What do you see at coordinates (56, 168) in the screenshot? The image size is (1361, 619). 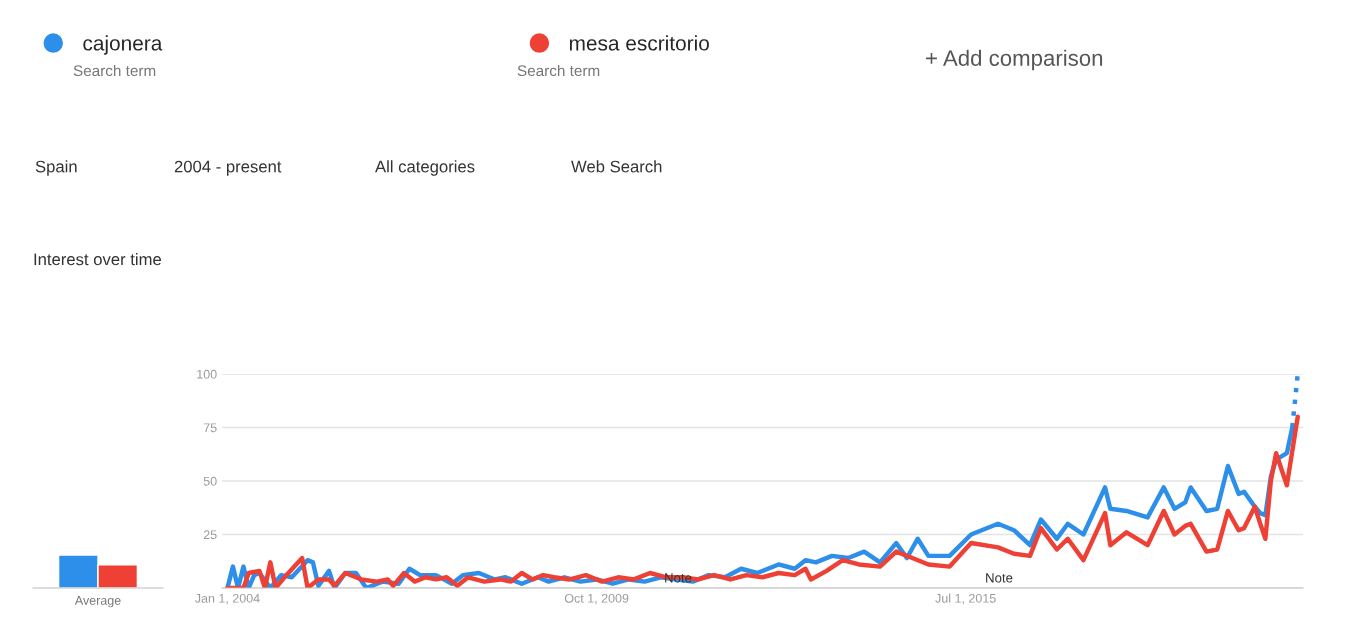 I see `text: Spain` at bounding box center [56, 168].